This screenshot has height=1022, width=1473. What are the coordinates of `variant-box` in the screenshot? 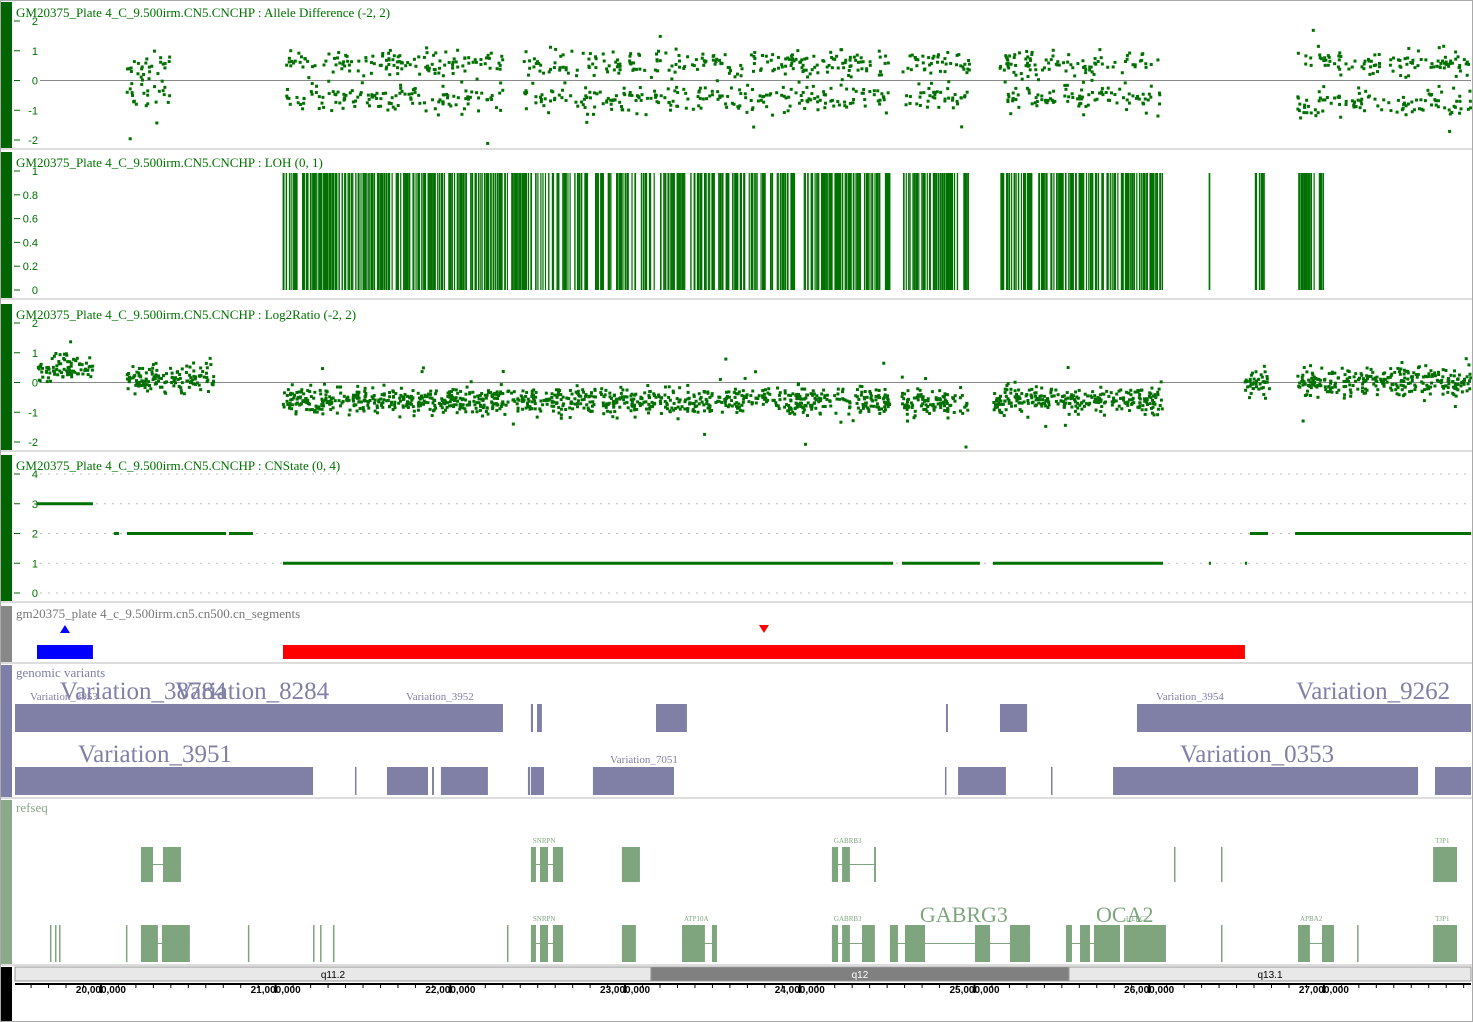 It's located at (539, 718).